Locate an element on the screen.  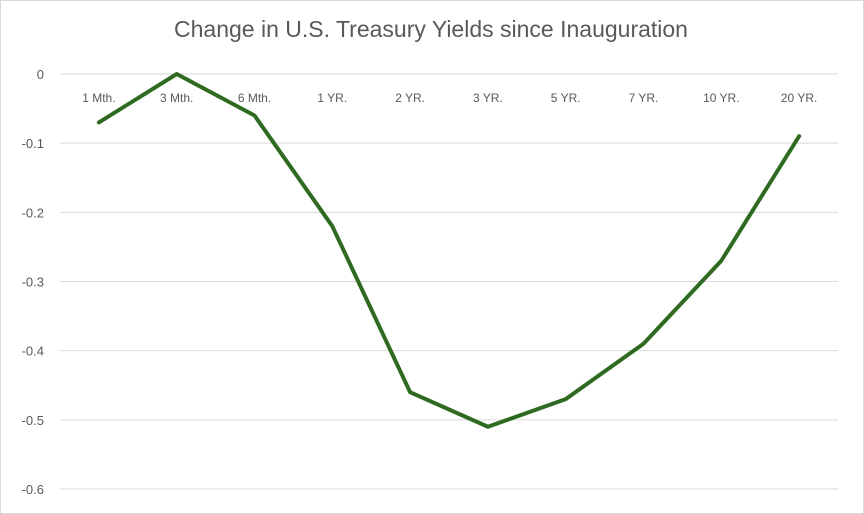
y-tick-label: 0 is located at coordinates (40, 74).